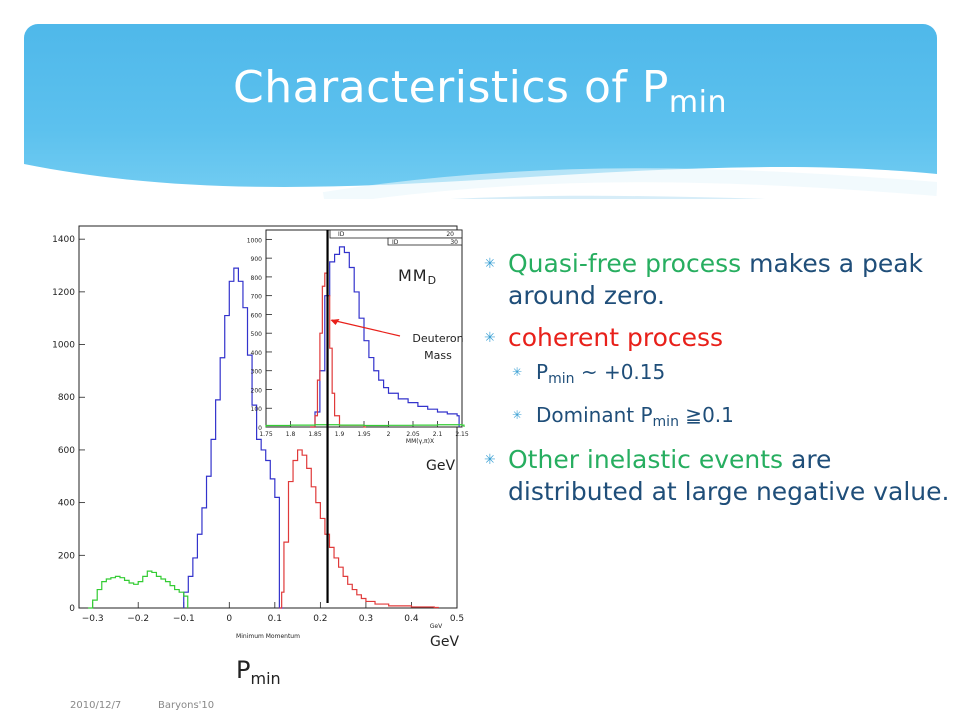  Describe the element at coordinates (420, 441) in the screenshot. I see `inset-hist-x-axis-title: MM(γ,π)X` at that location.